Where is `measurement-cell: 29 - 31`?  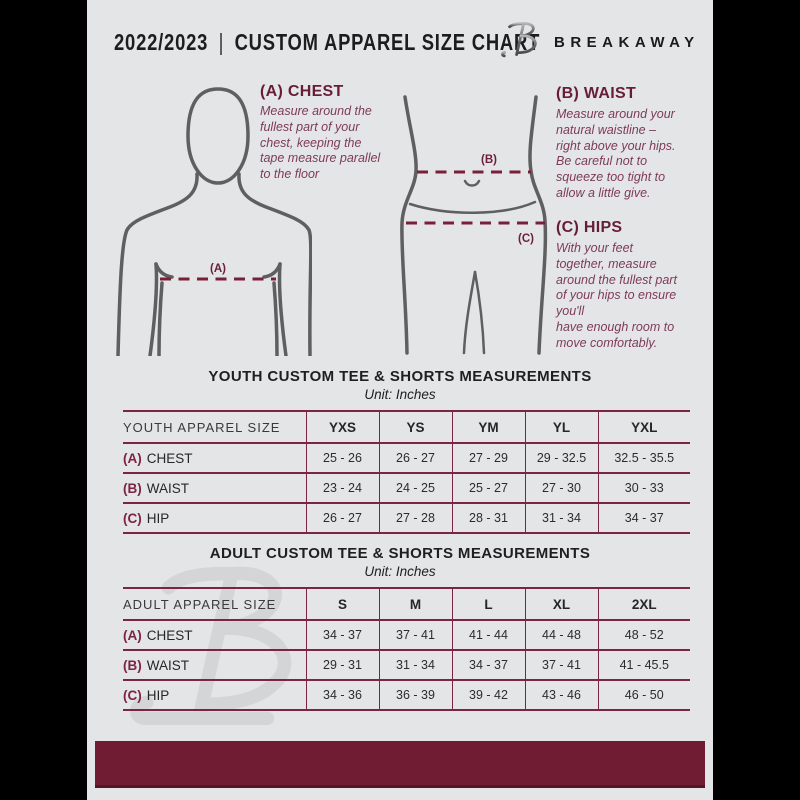 measurement-cell: 29 - 31 is located at coordinates (342, 664).